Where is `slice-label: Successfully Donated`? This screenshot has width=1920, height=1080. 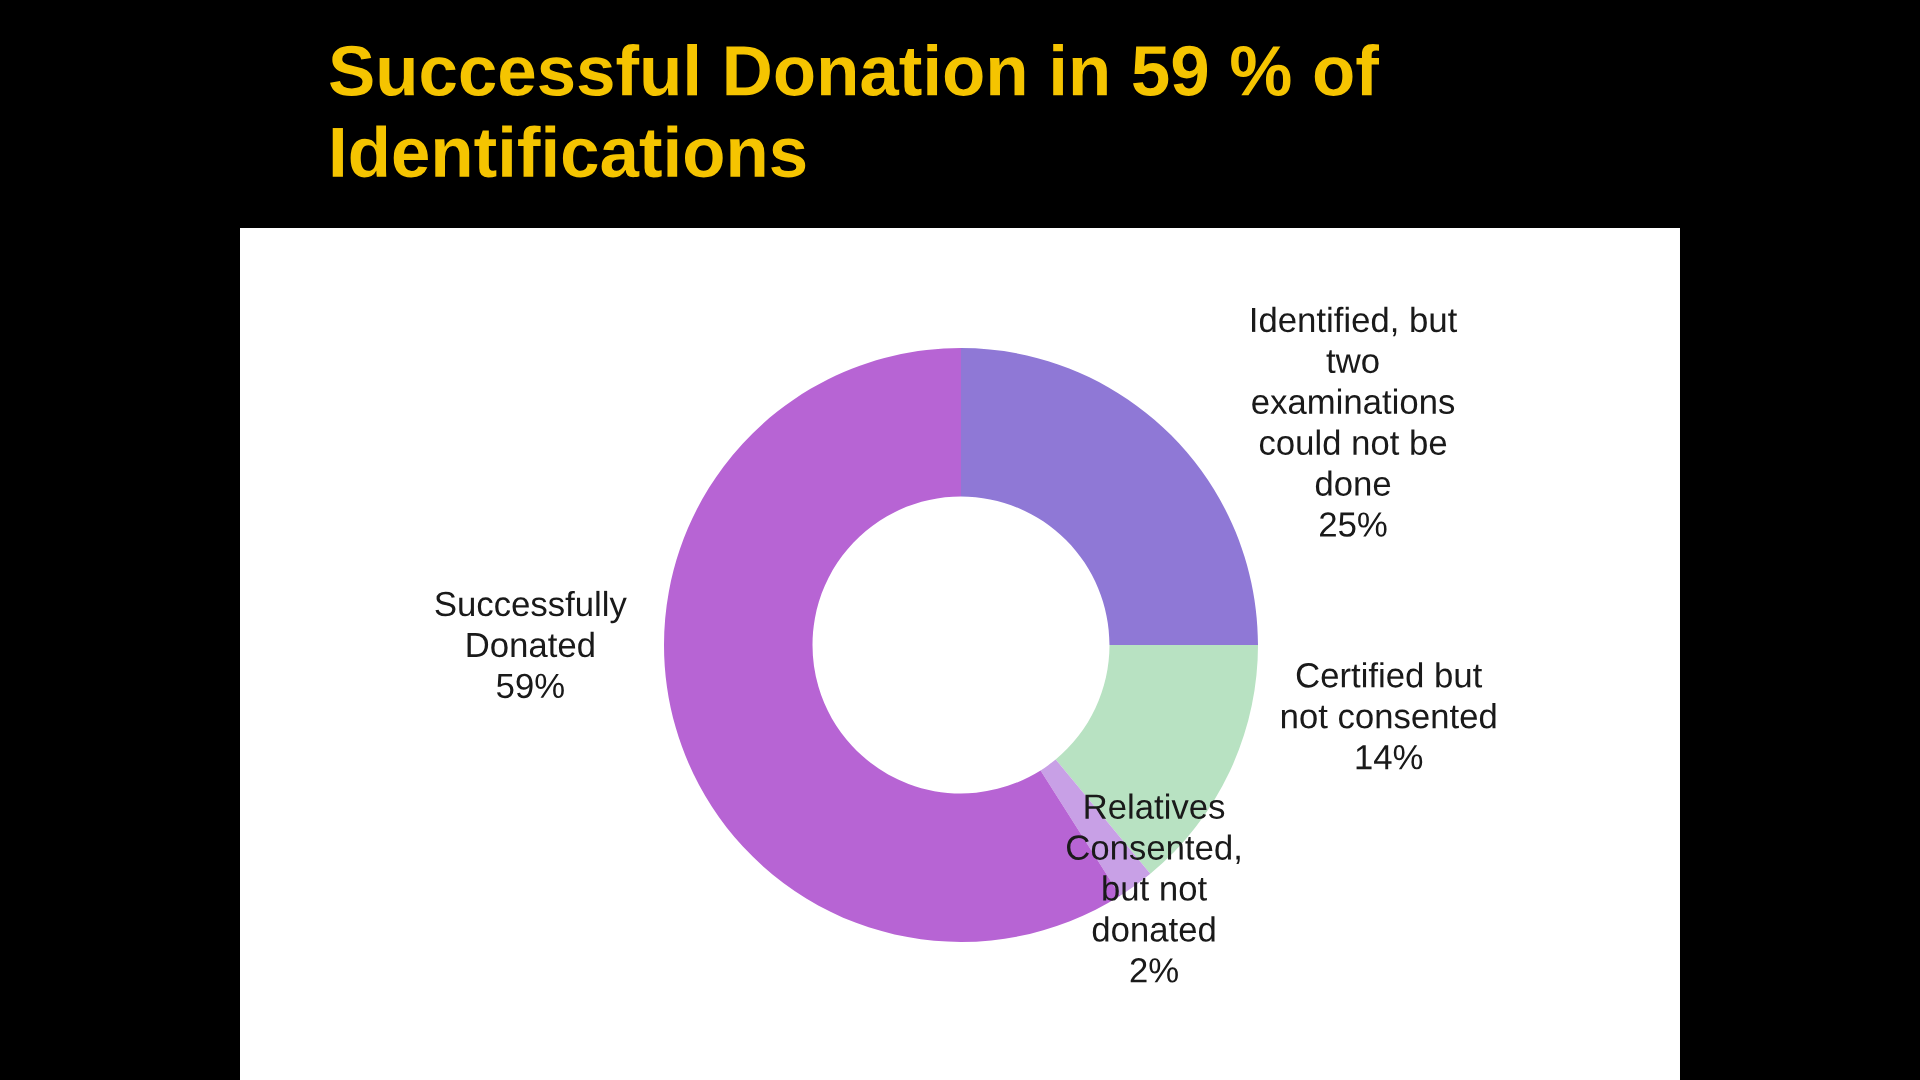 slice-label: Successfully Donated is located at coordinates (531, 624).